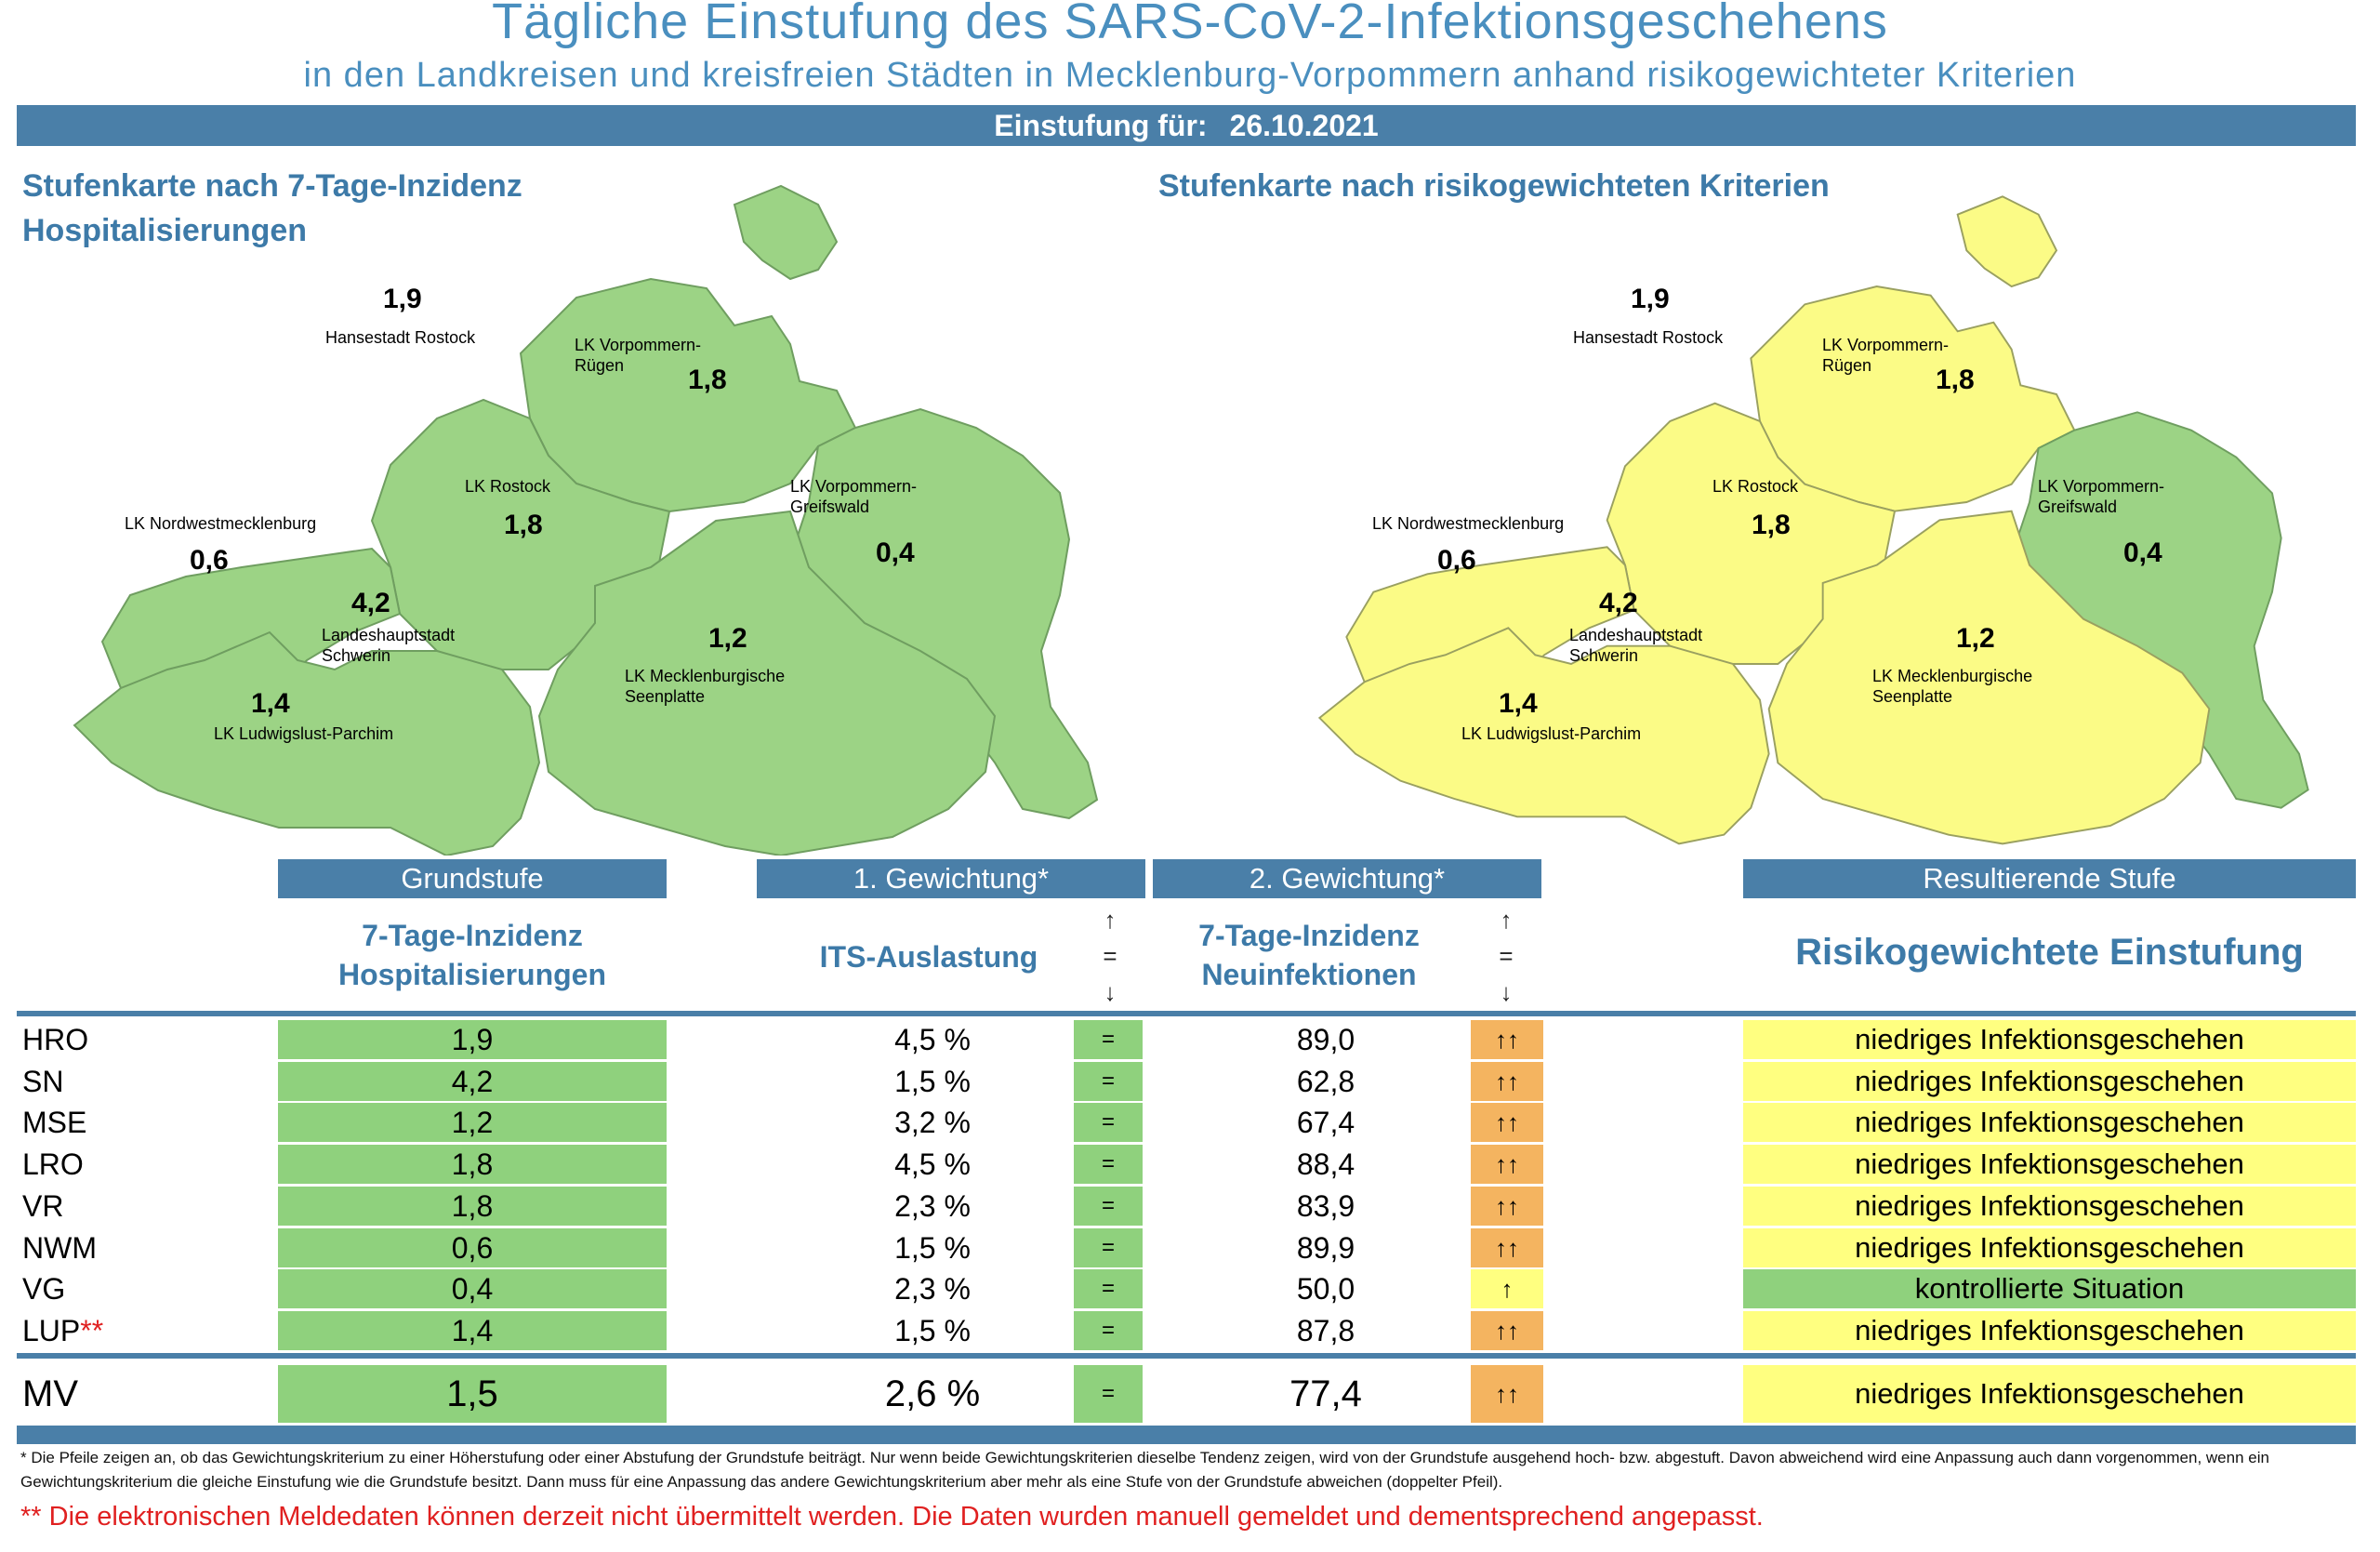  What do you see at coordinates (472, 955) in the screenshot?
I see `subheader-grundstufe: 7-Tage-Inzidenz Hospitalisierungen` at bounding box center [472, 955].